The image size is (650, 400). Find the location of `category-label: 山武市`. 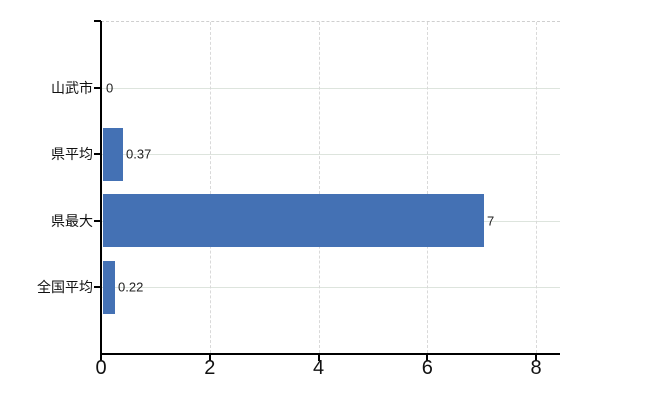

category-label: 山武市 is located at coordinates (72, 87).